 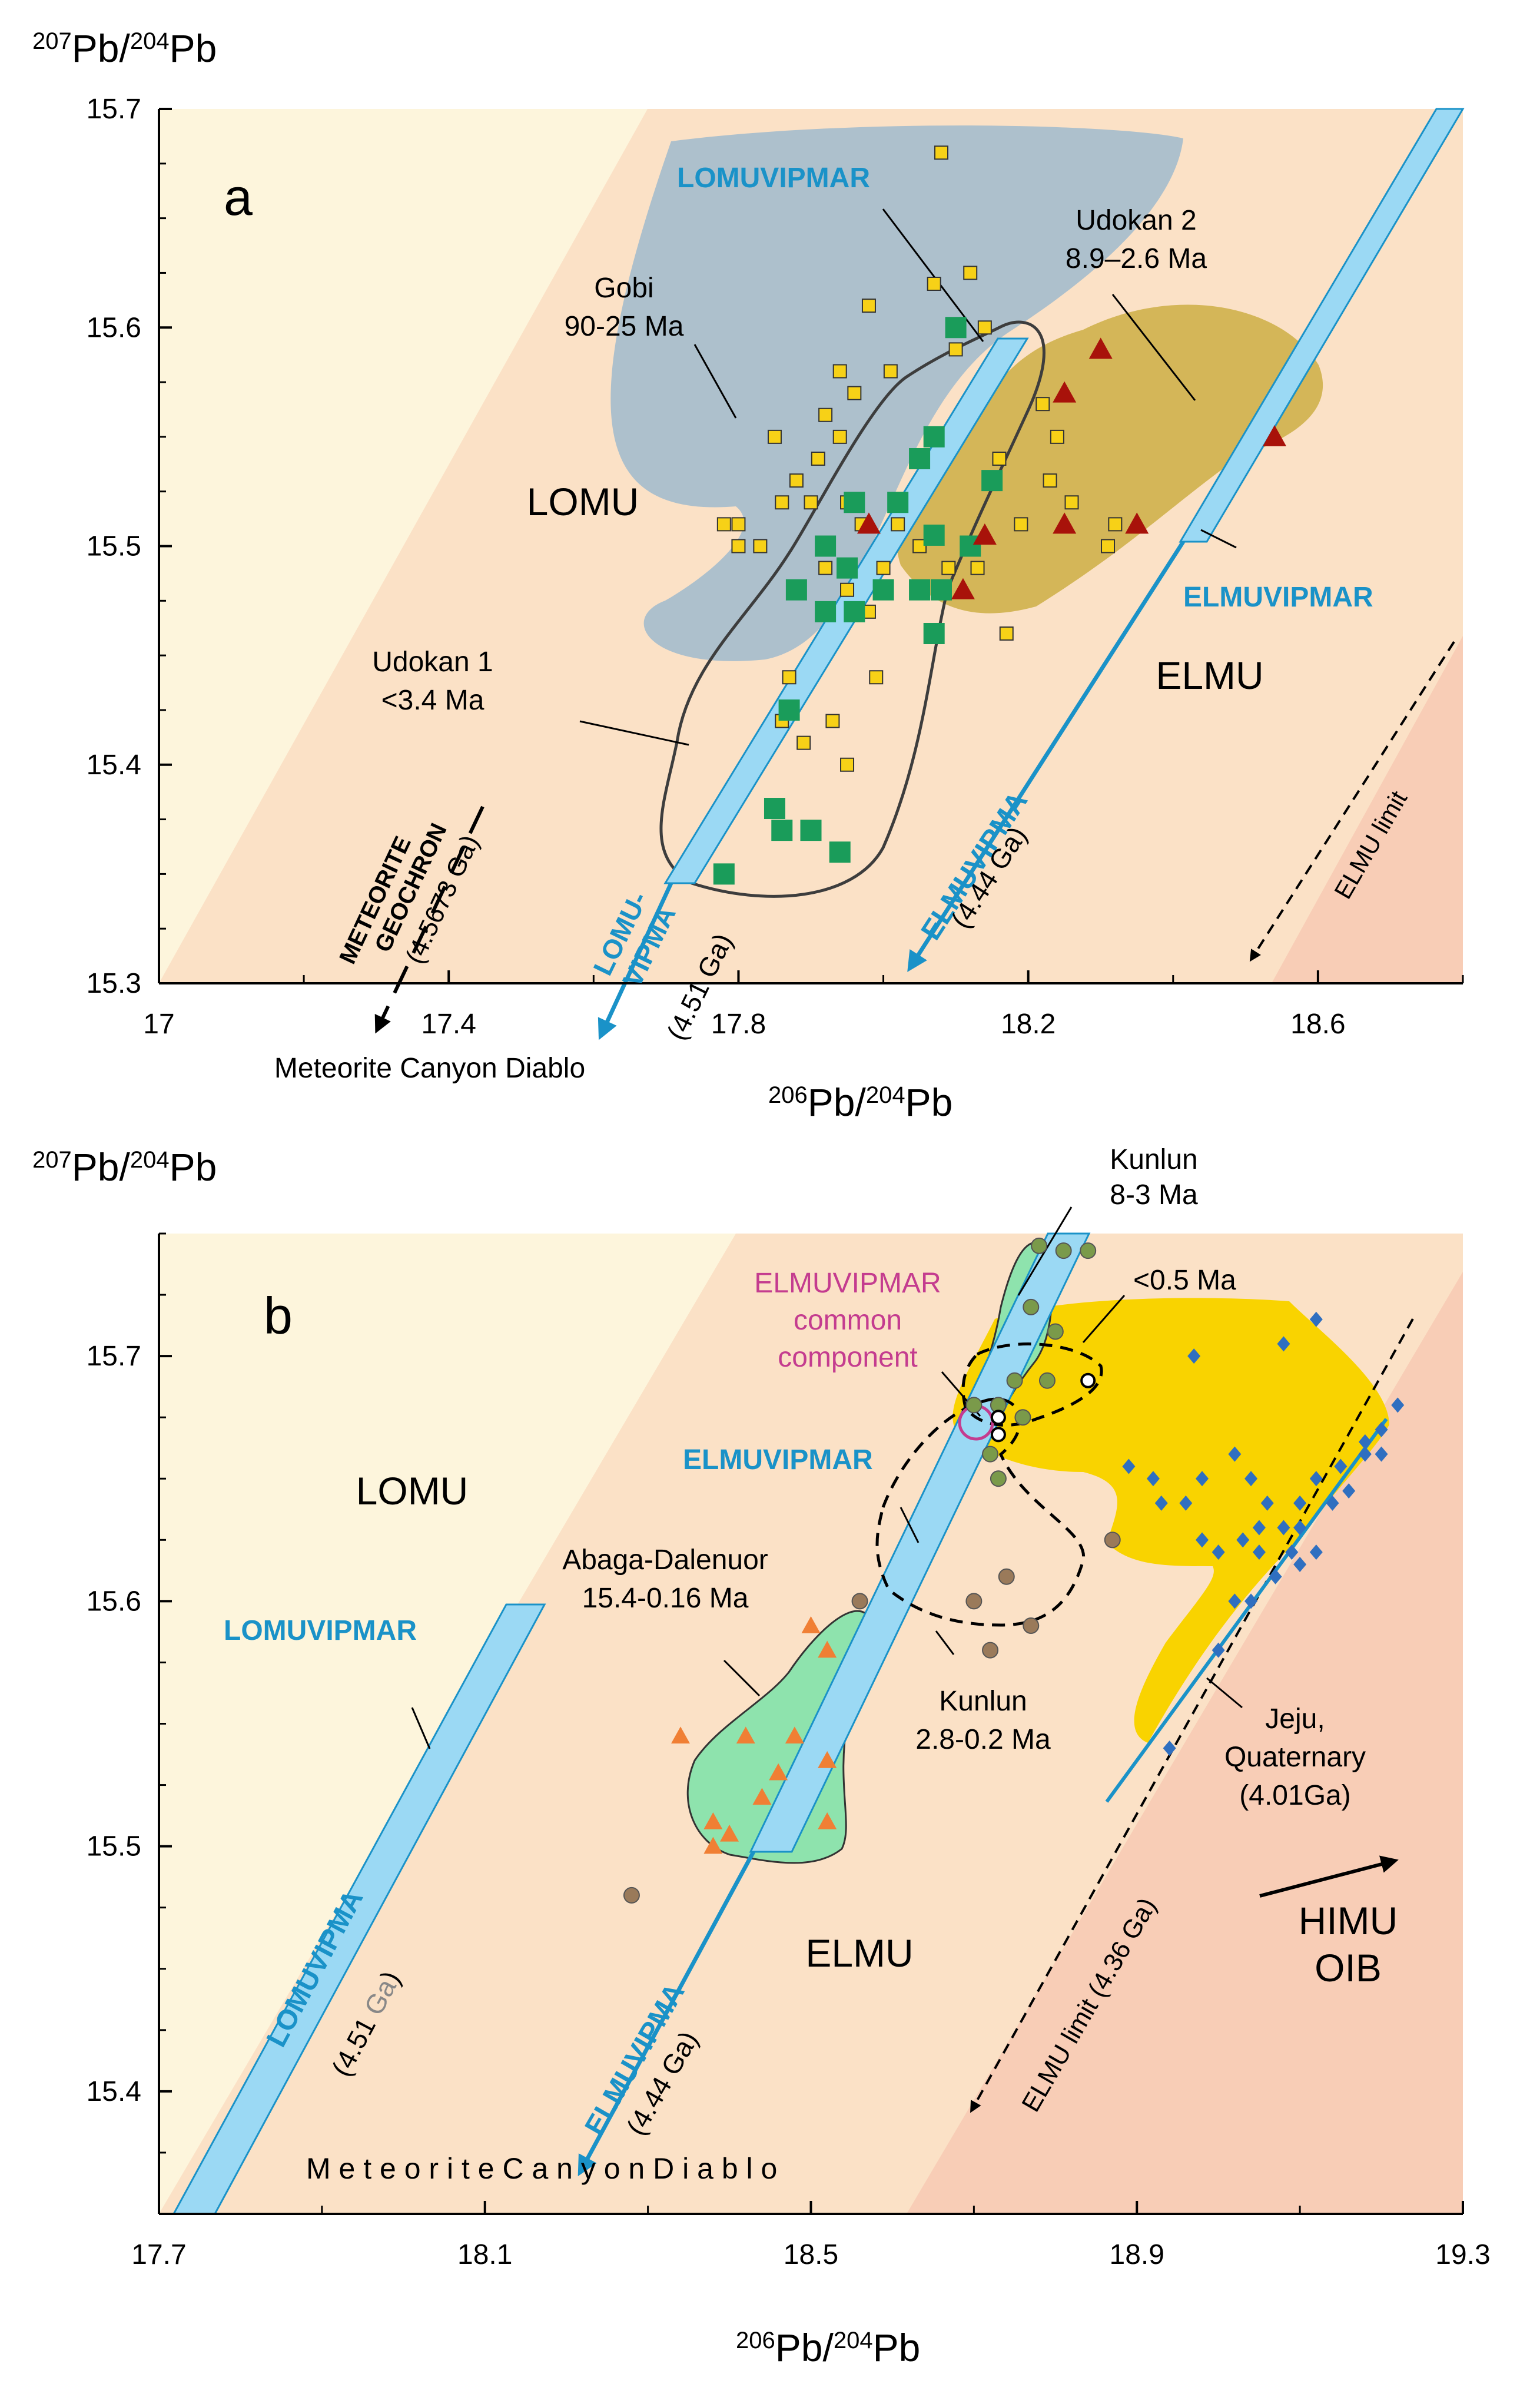 I want to click on lomu-label-a: LOMU, so click(x=583, y=501).